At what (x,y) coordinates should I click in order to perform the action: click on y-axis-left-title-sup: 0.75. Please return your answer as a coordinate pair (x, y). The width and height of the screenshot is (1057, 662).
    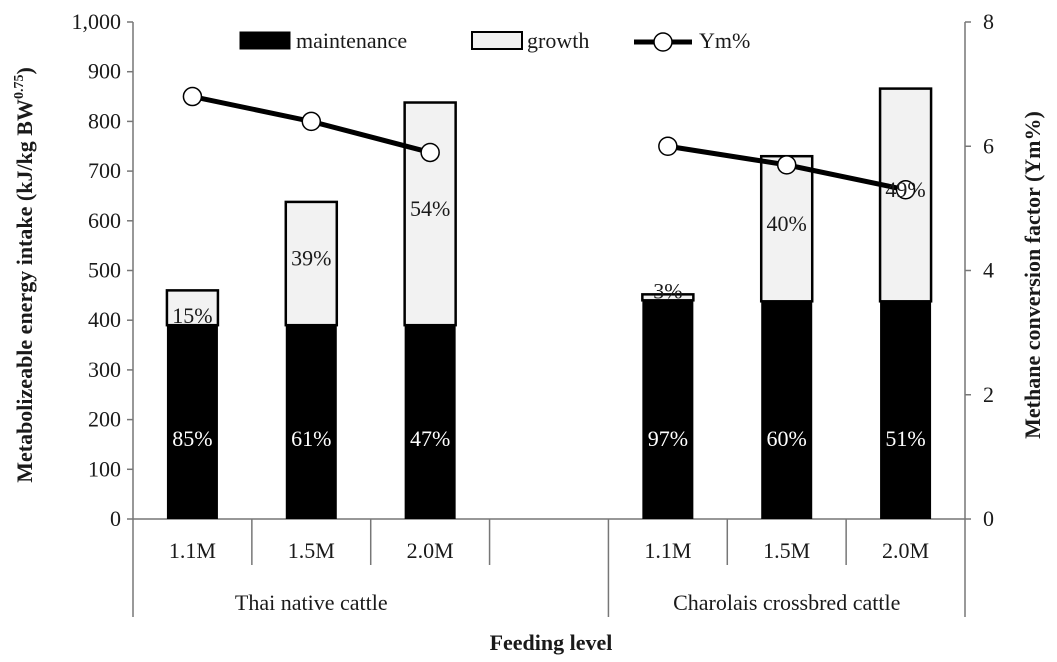
    Looking at the image, I should click on (19, 87).